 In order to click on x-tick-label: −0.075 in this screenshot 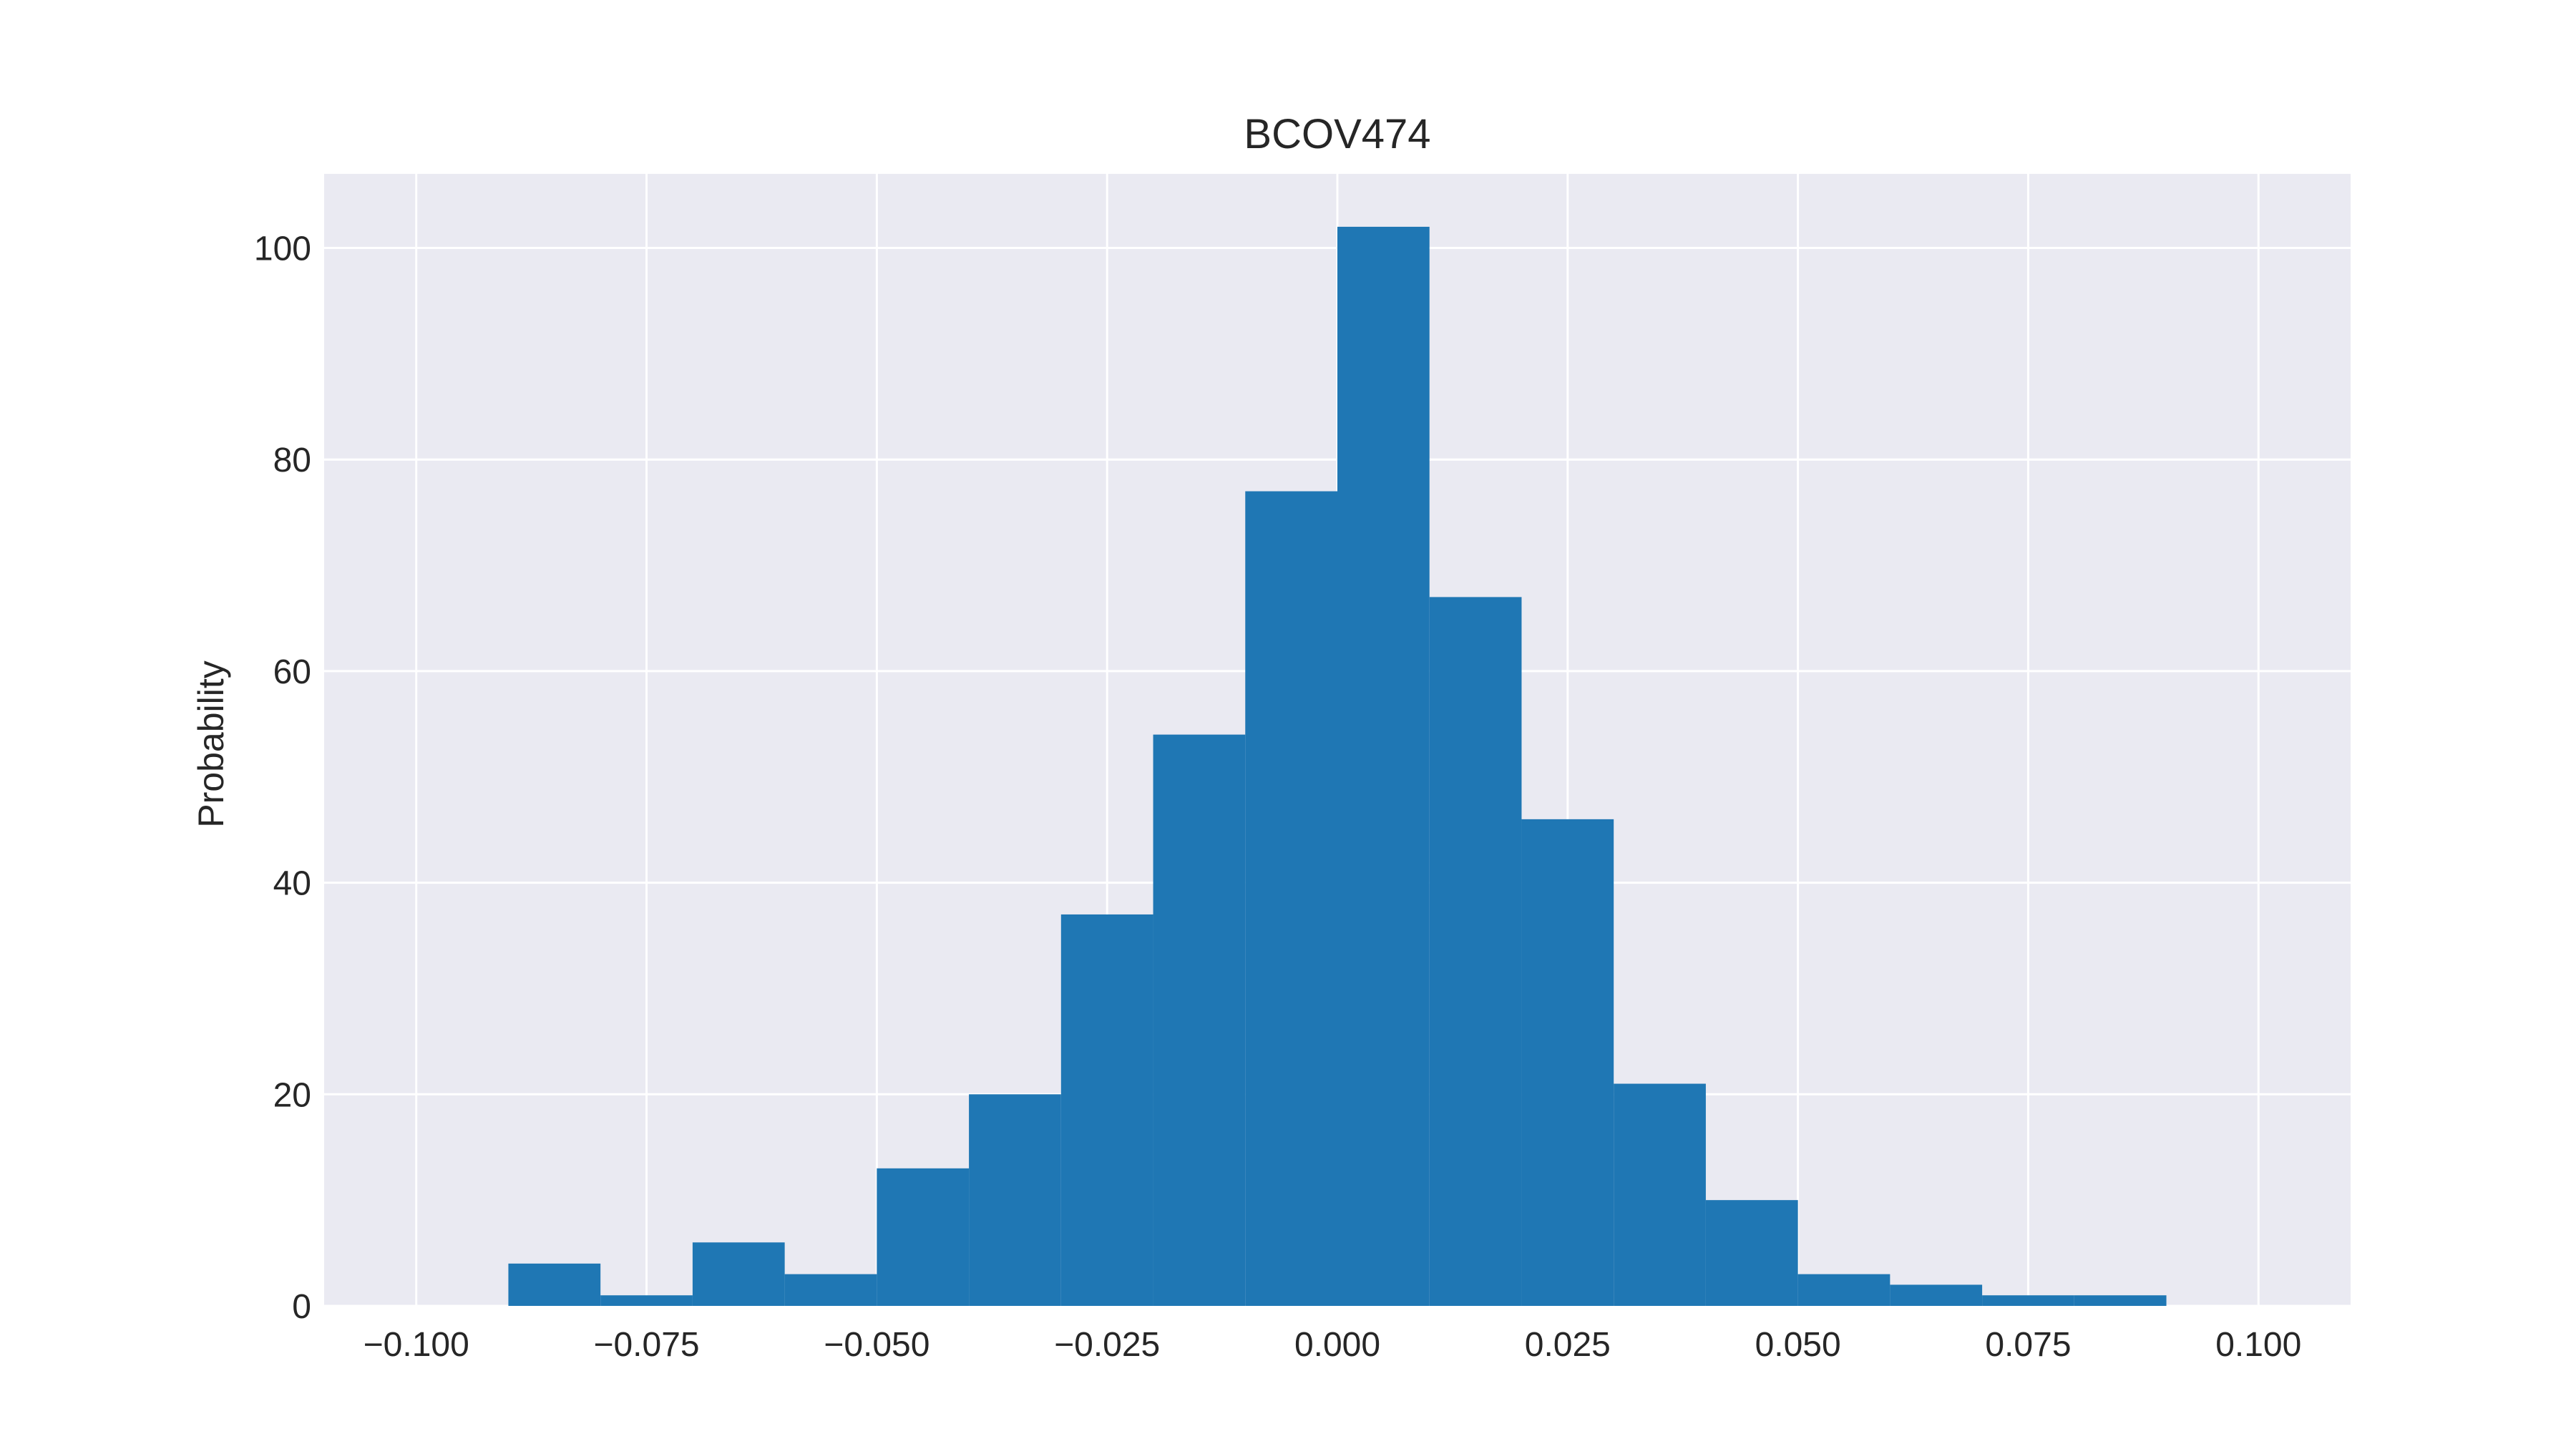, I will do `click(646, 1345)`.